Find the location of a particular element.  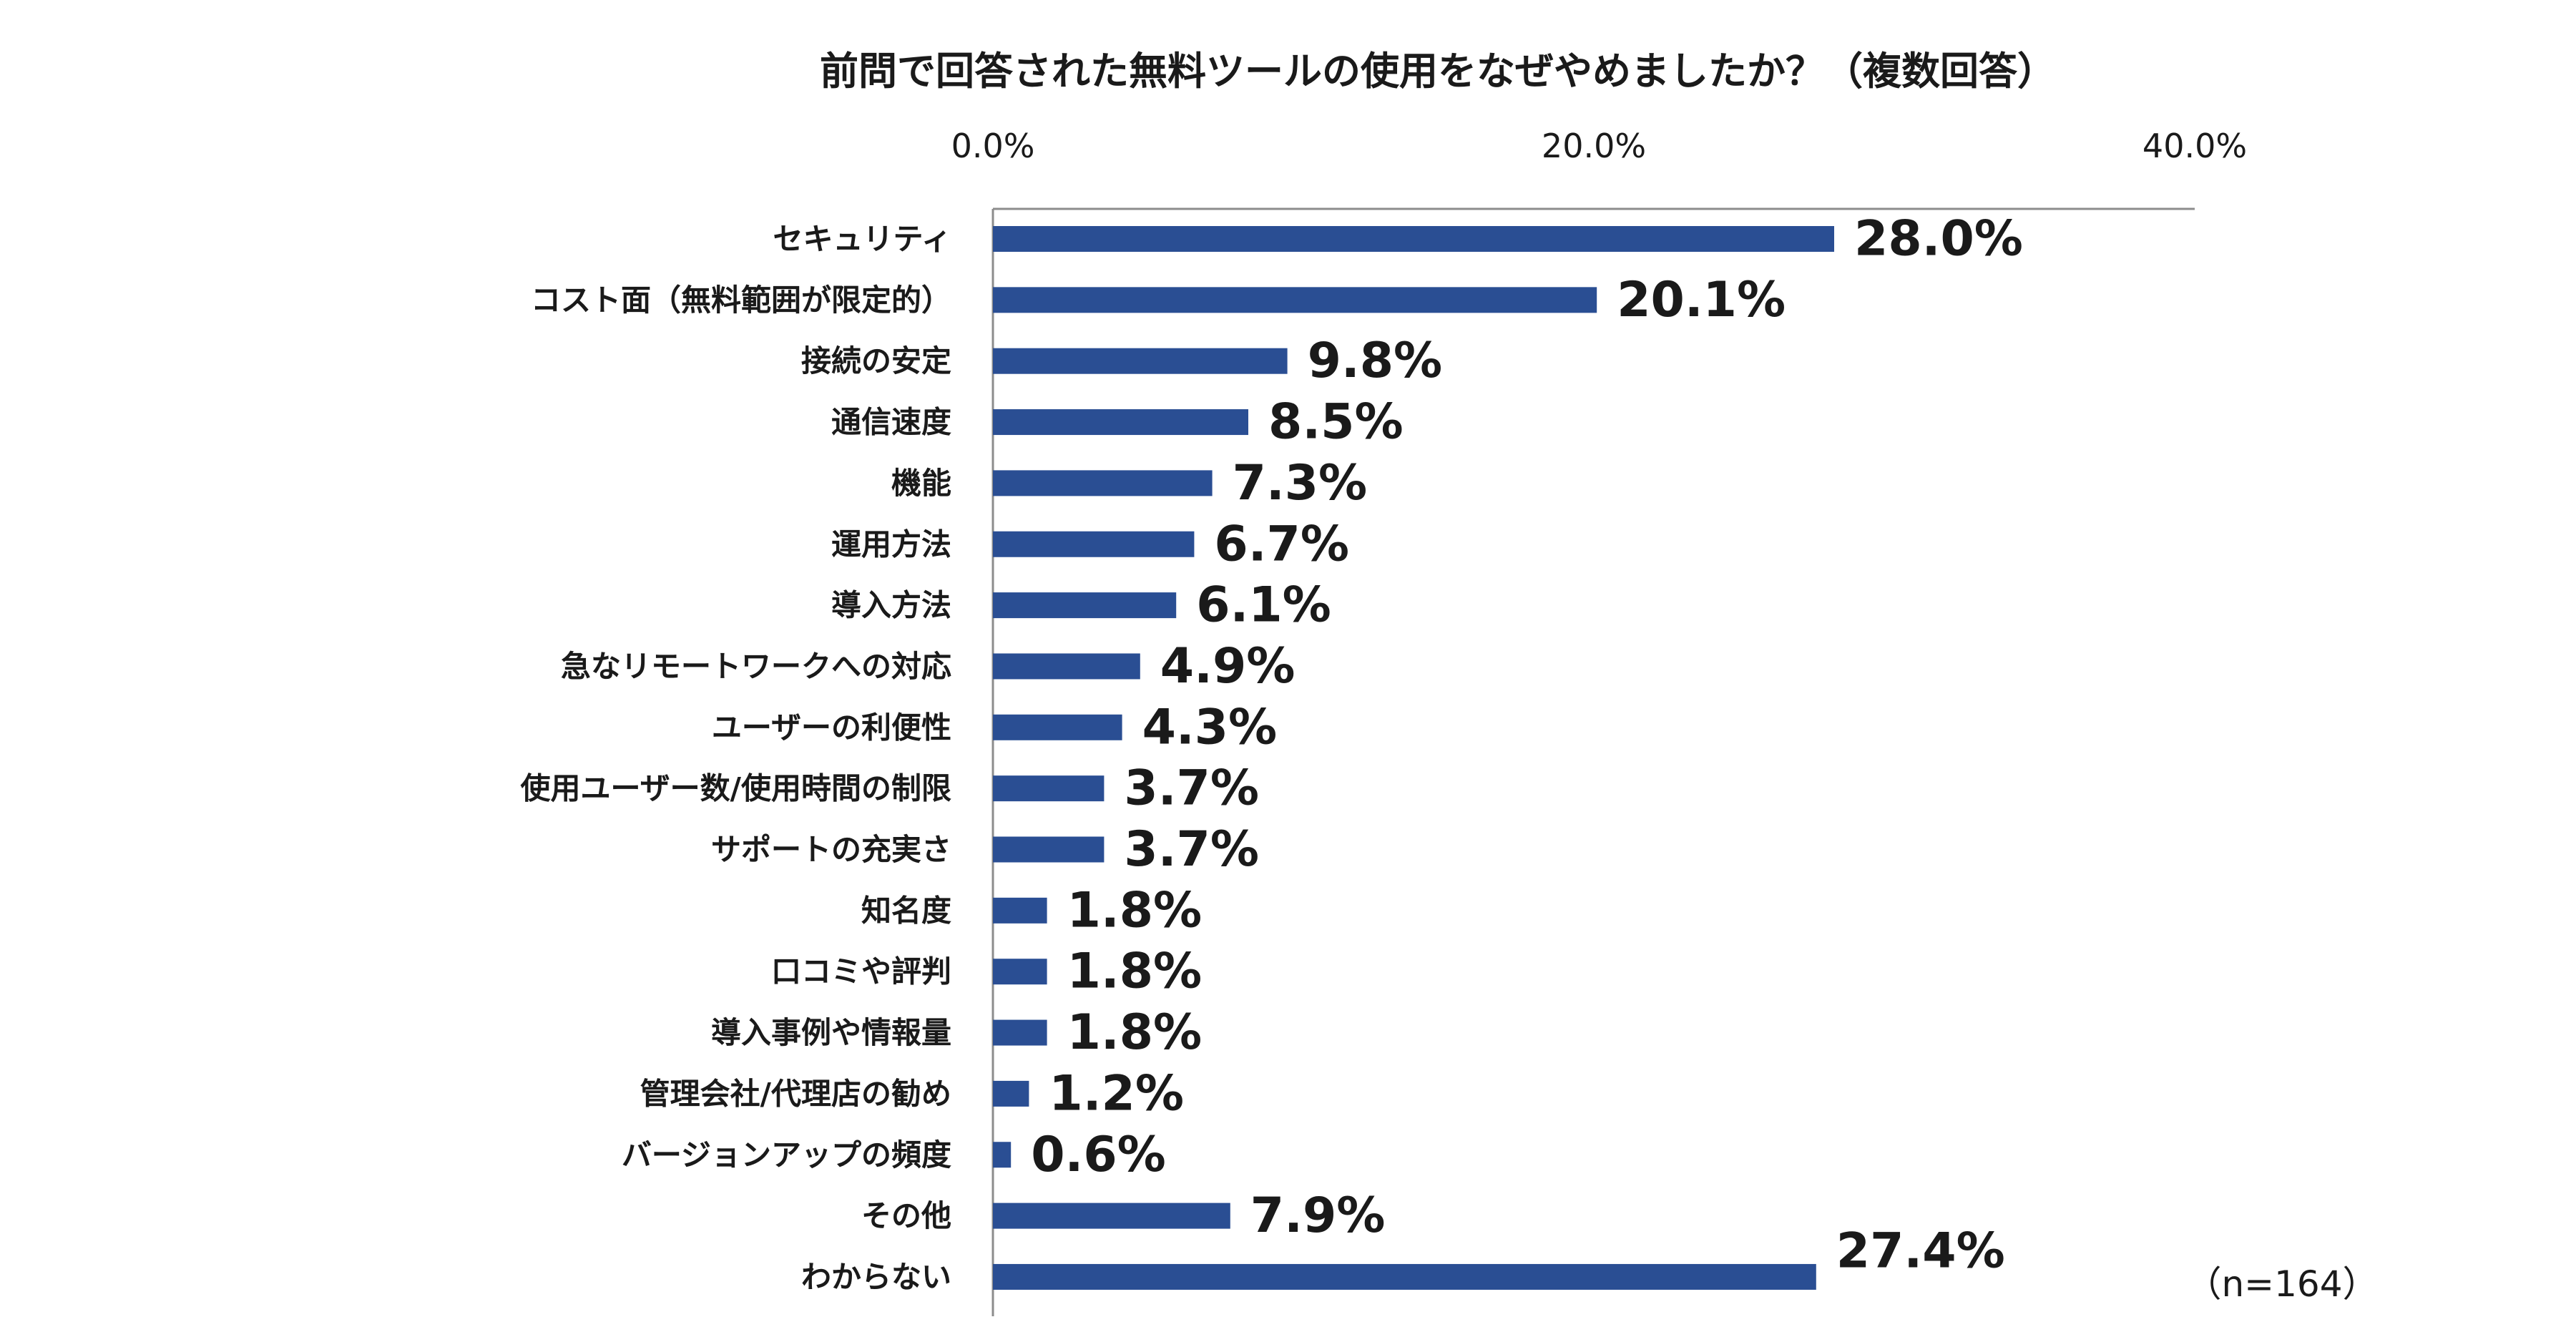

chart-title: 前問で回答された無料ツールの使用をなぜやめましたか？（複数回答） is located at coordinates (1438, 71).